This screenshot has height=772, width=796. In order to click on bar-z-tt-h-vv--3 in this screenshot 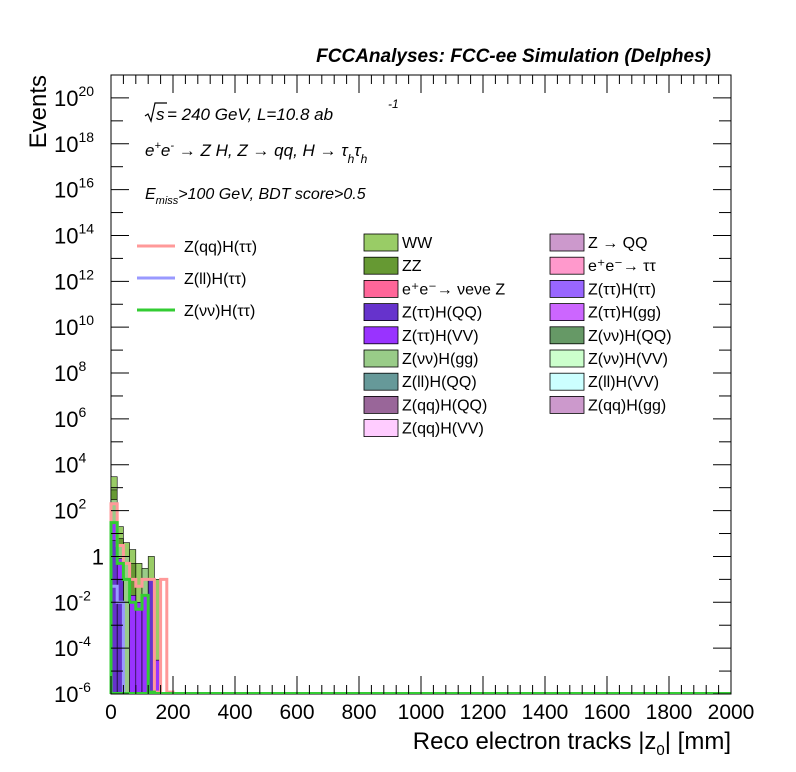, I will do `click(139, 648)`.